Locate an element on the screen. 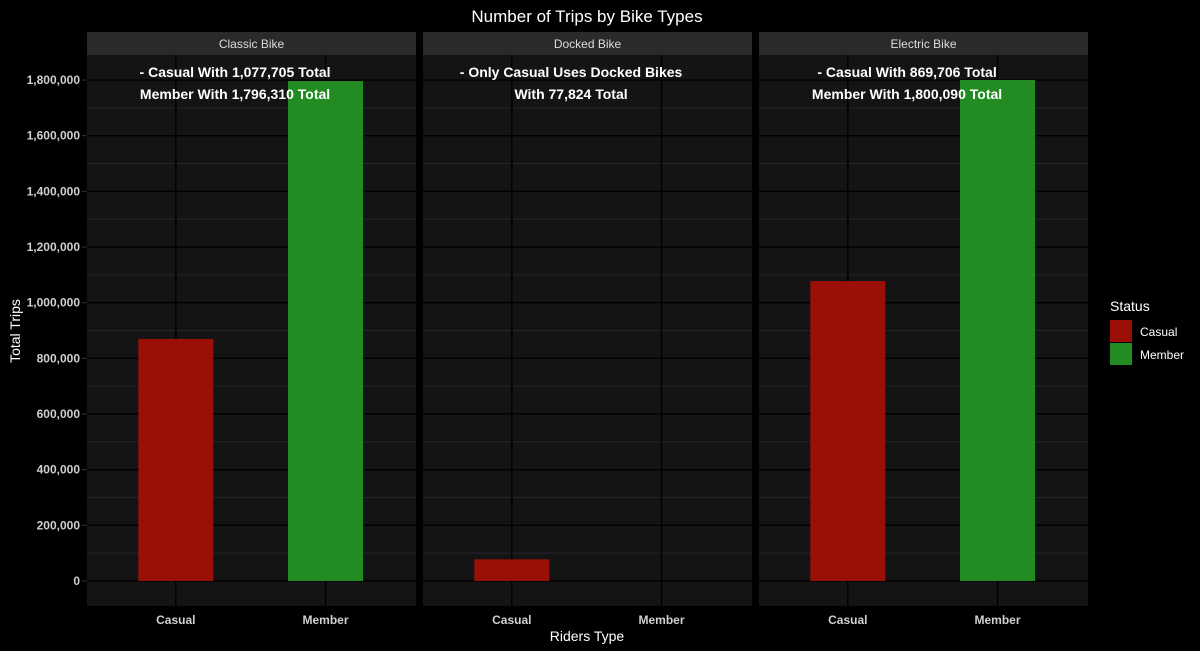  y-tick-label: 1,200,000 is located at coordinates (54, 247).